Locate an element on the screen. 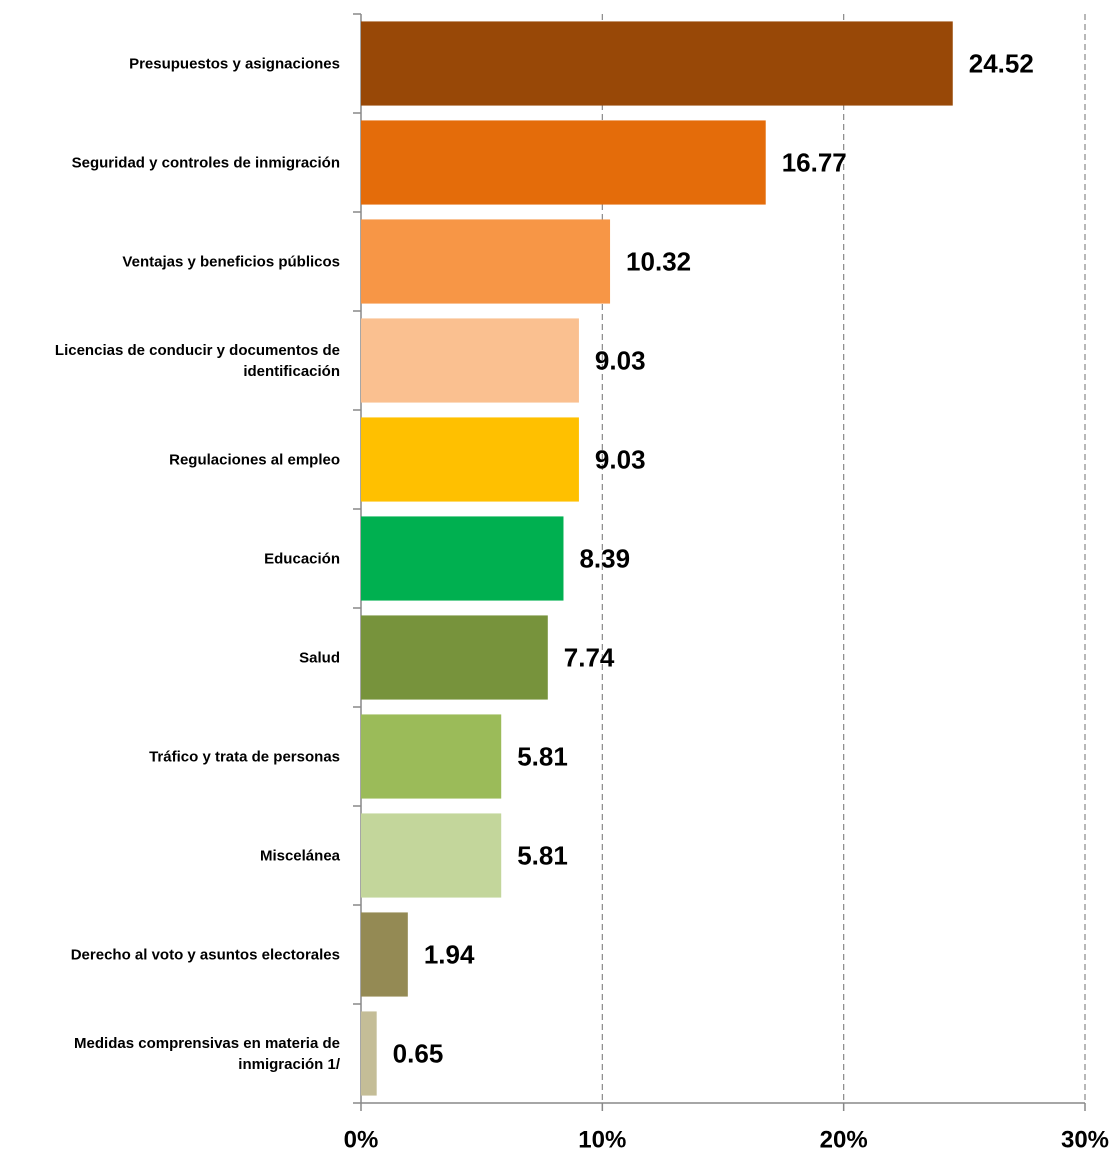 The image size is (1117, 1158). category-label: Presupuestos y asignaciones is located at coordinates (234, 63).